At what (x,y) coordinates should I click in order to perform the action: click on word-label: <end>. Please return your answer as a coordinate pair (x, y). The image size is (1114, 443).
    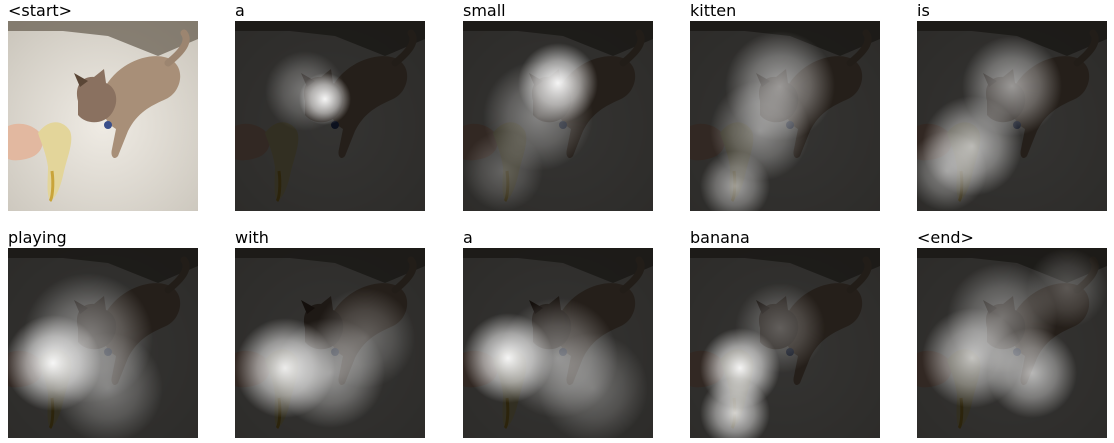
    Looking at the image, I should click on (952, 238).